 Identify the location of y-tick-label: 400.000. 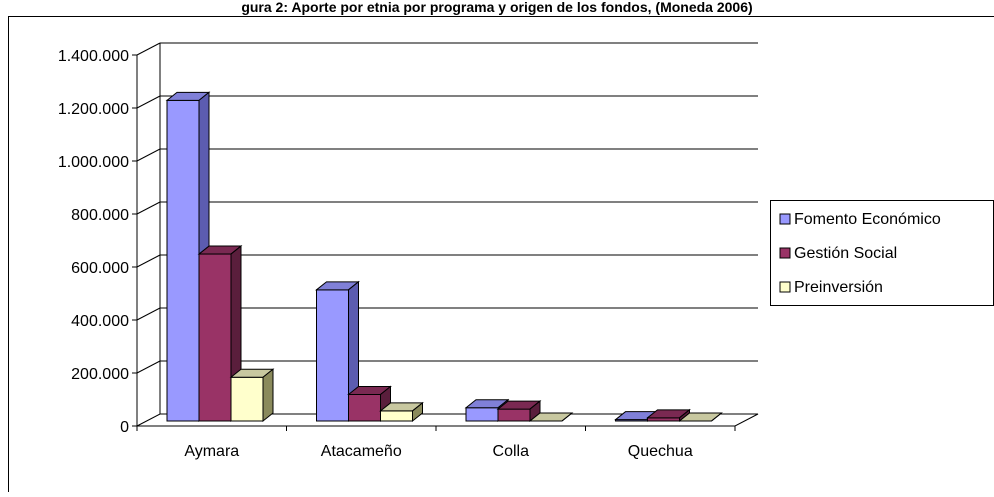
(100, 321).